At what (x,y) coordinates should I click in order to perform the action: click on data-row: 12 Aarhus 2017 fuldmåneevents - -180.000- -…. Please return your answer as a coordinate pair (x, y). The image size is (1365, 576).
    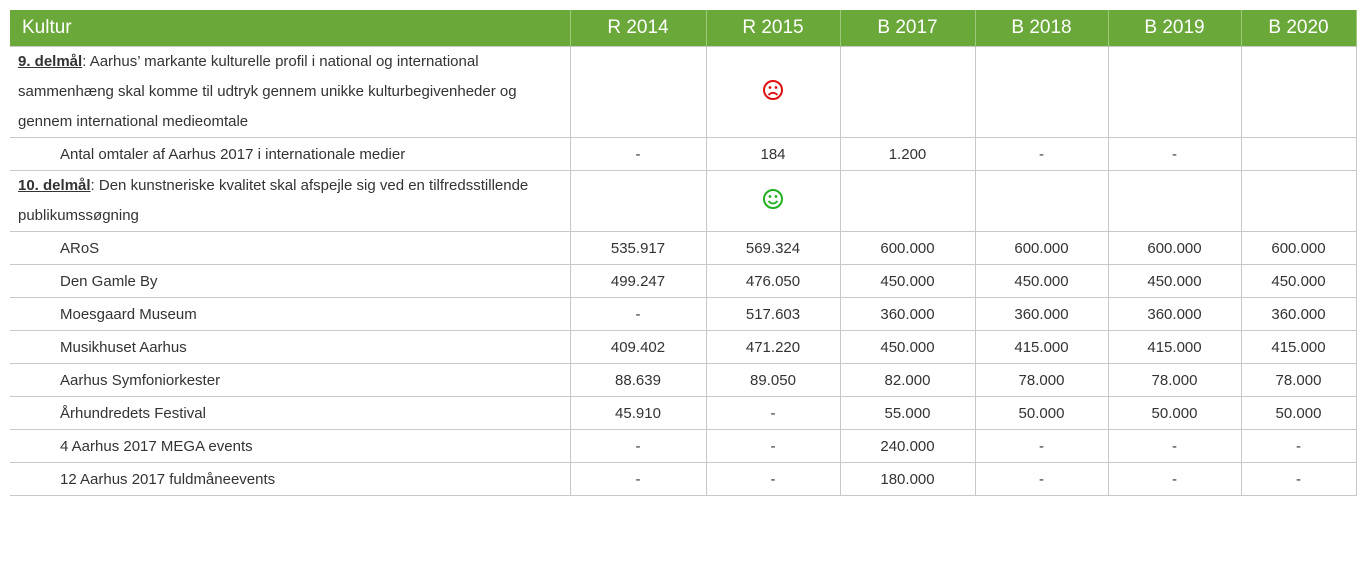
    Looking at the image, I should click on (683, 479).